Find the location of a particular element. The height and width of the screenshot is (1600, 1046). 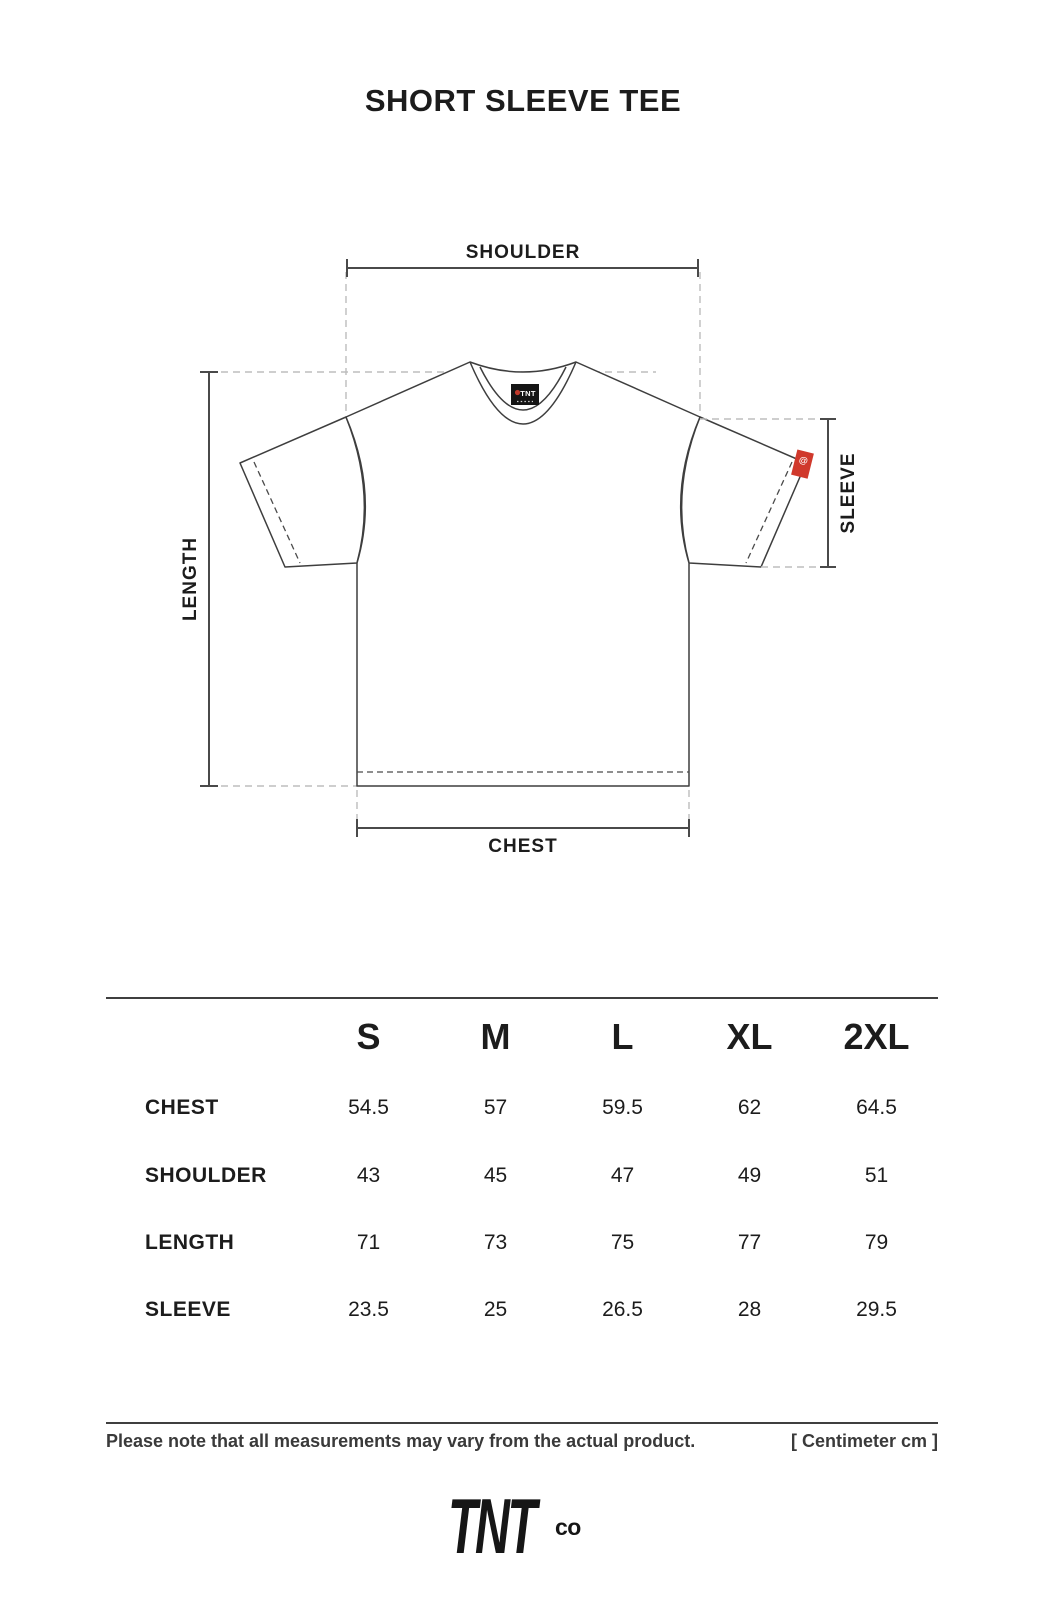

value-cell: 28 is located at coordinates (749, 1309).